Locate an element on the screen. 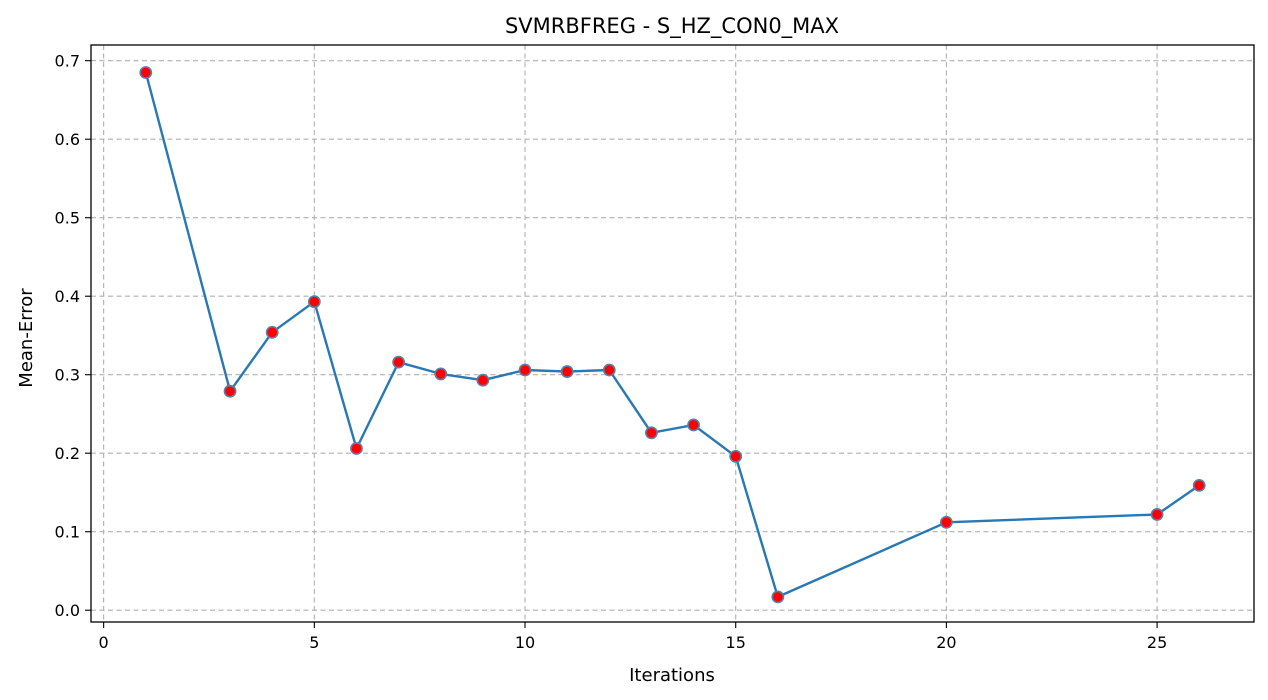 This screenshot has width=1268, height=700. y-tick-label: 0.0 is located at coordinates (67, 610).